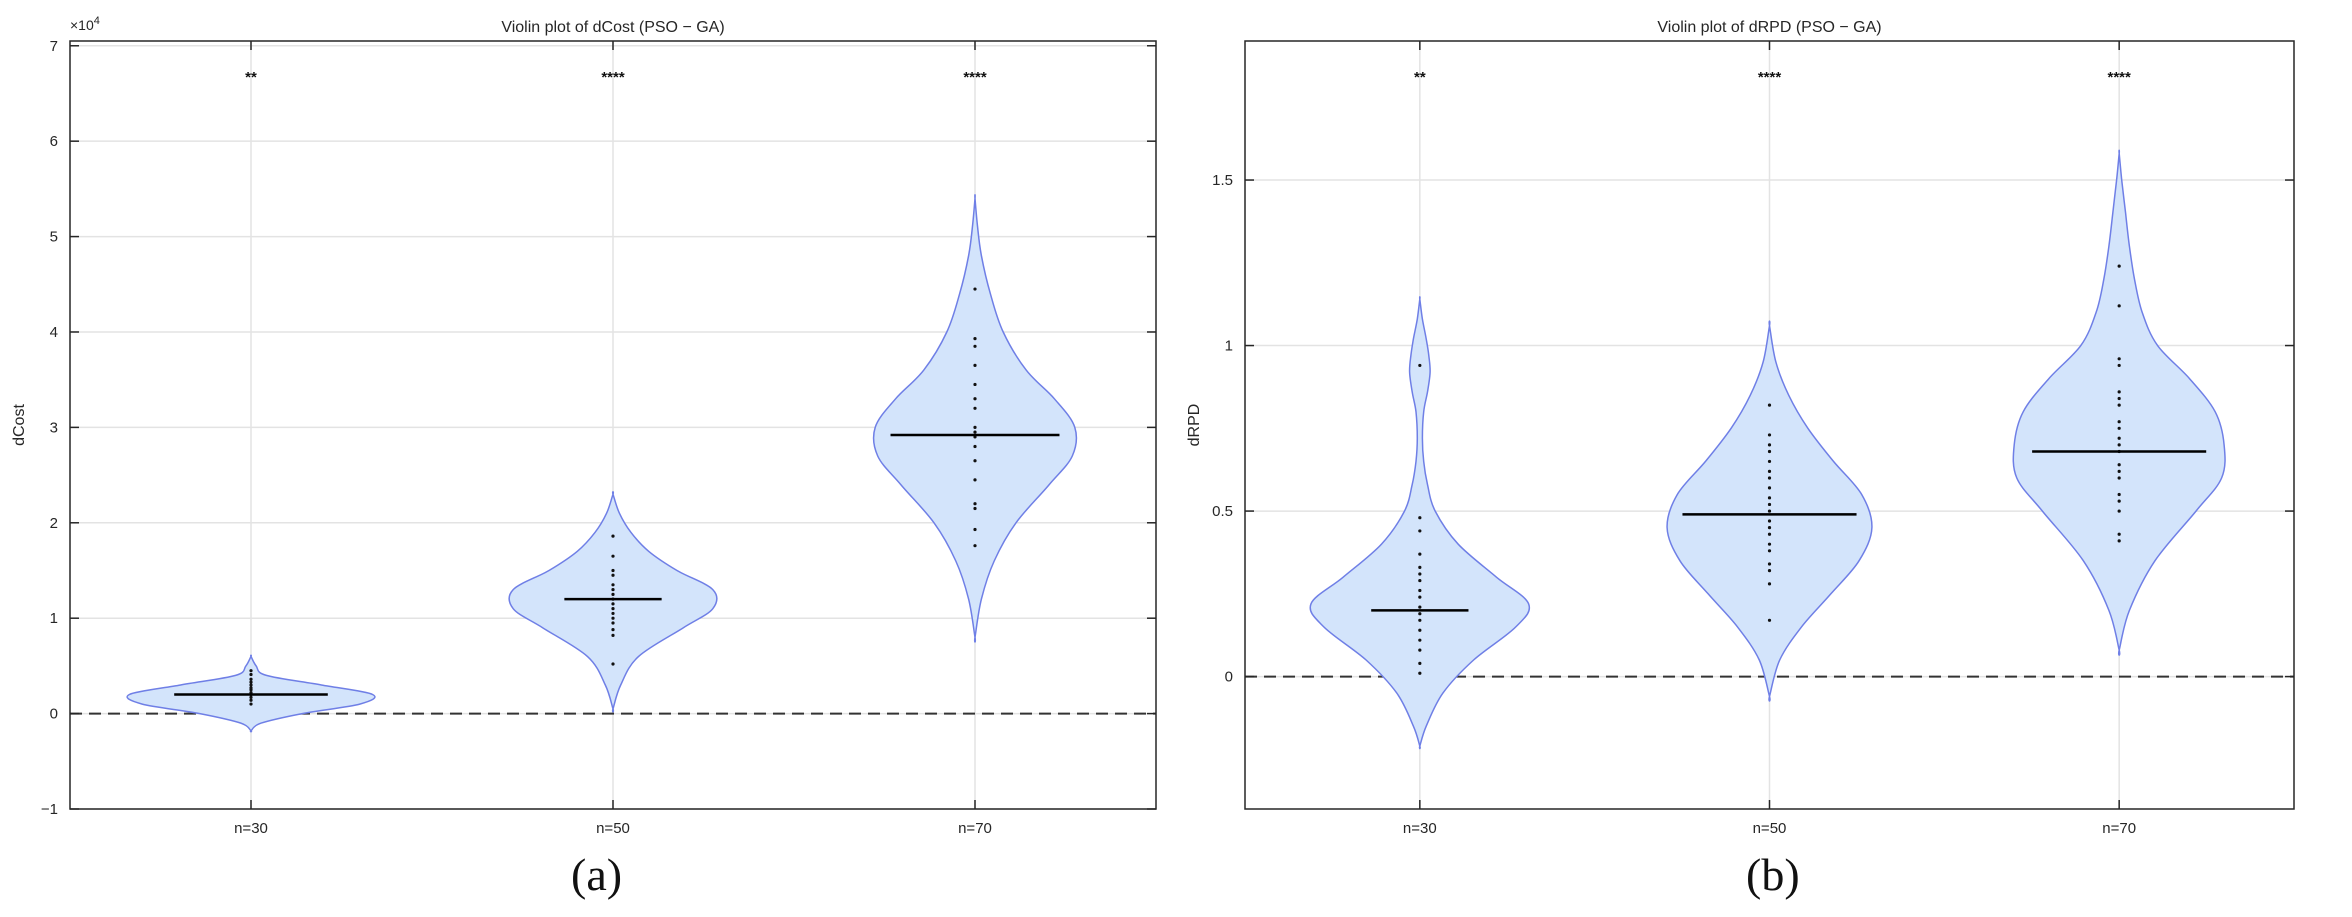 The height and width of the screenshot is (917, 2352). I want to click on y-tick-label: 0.5, so click(1222, 511).